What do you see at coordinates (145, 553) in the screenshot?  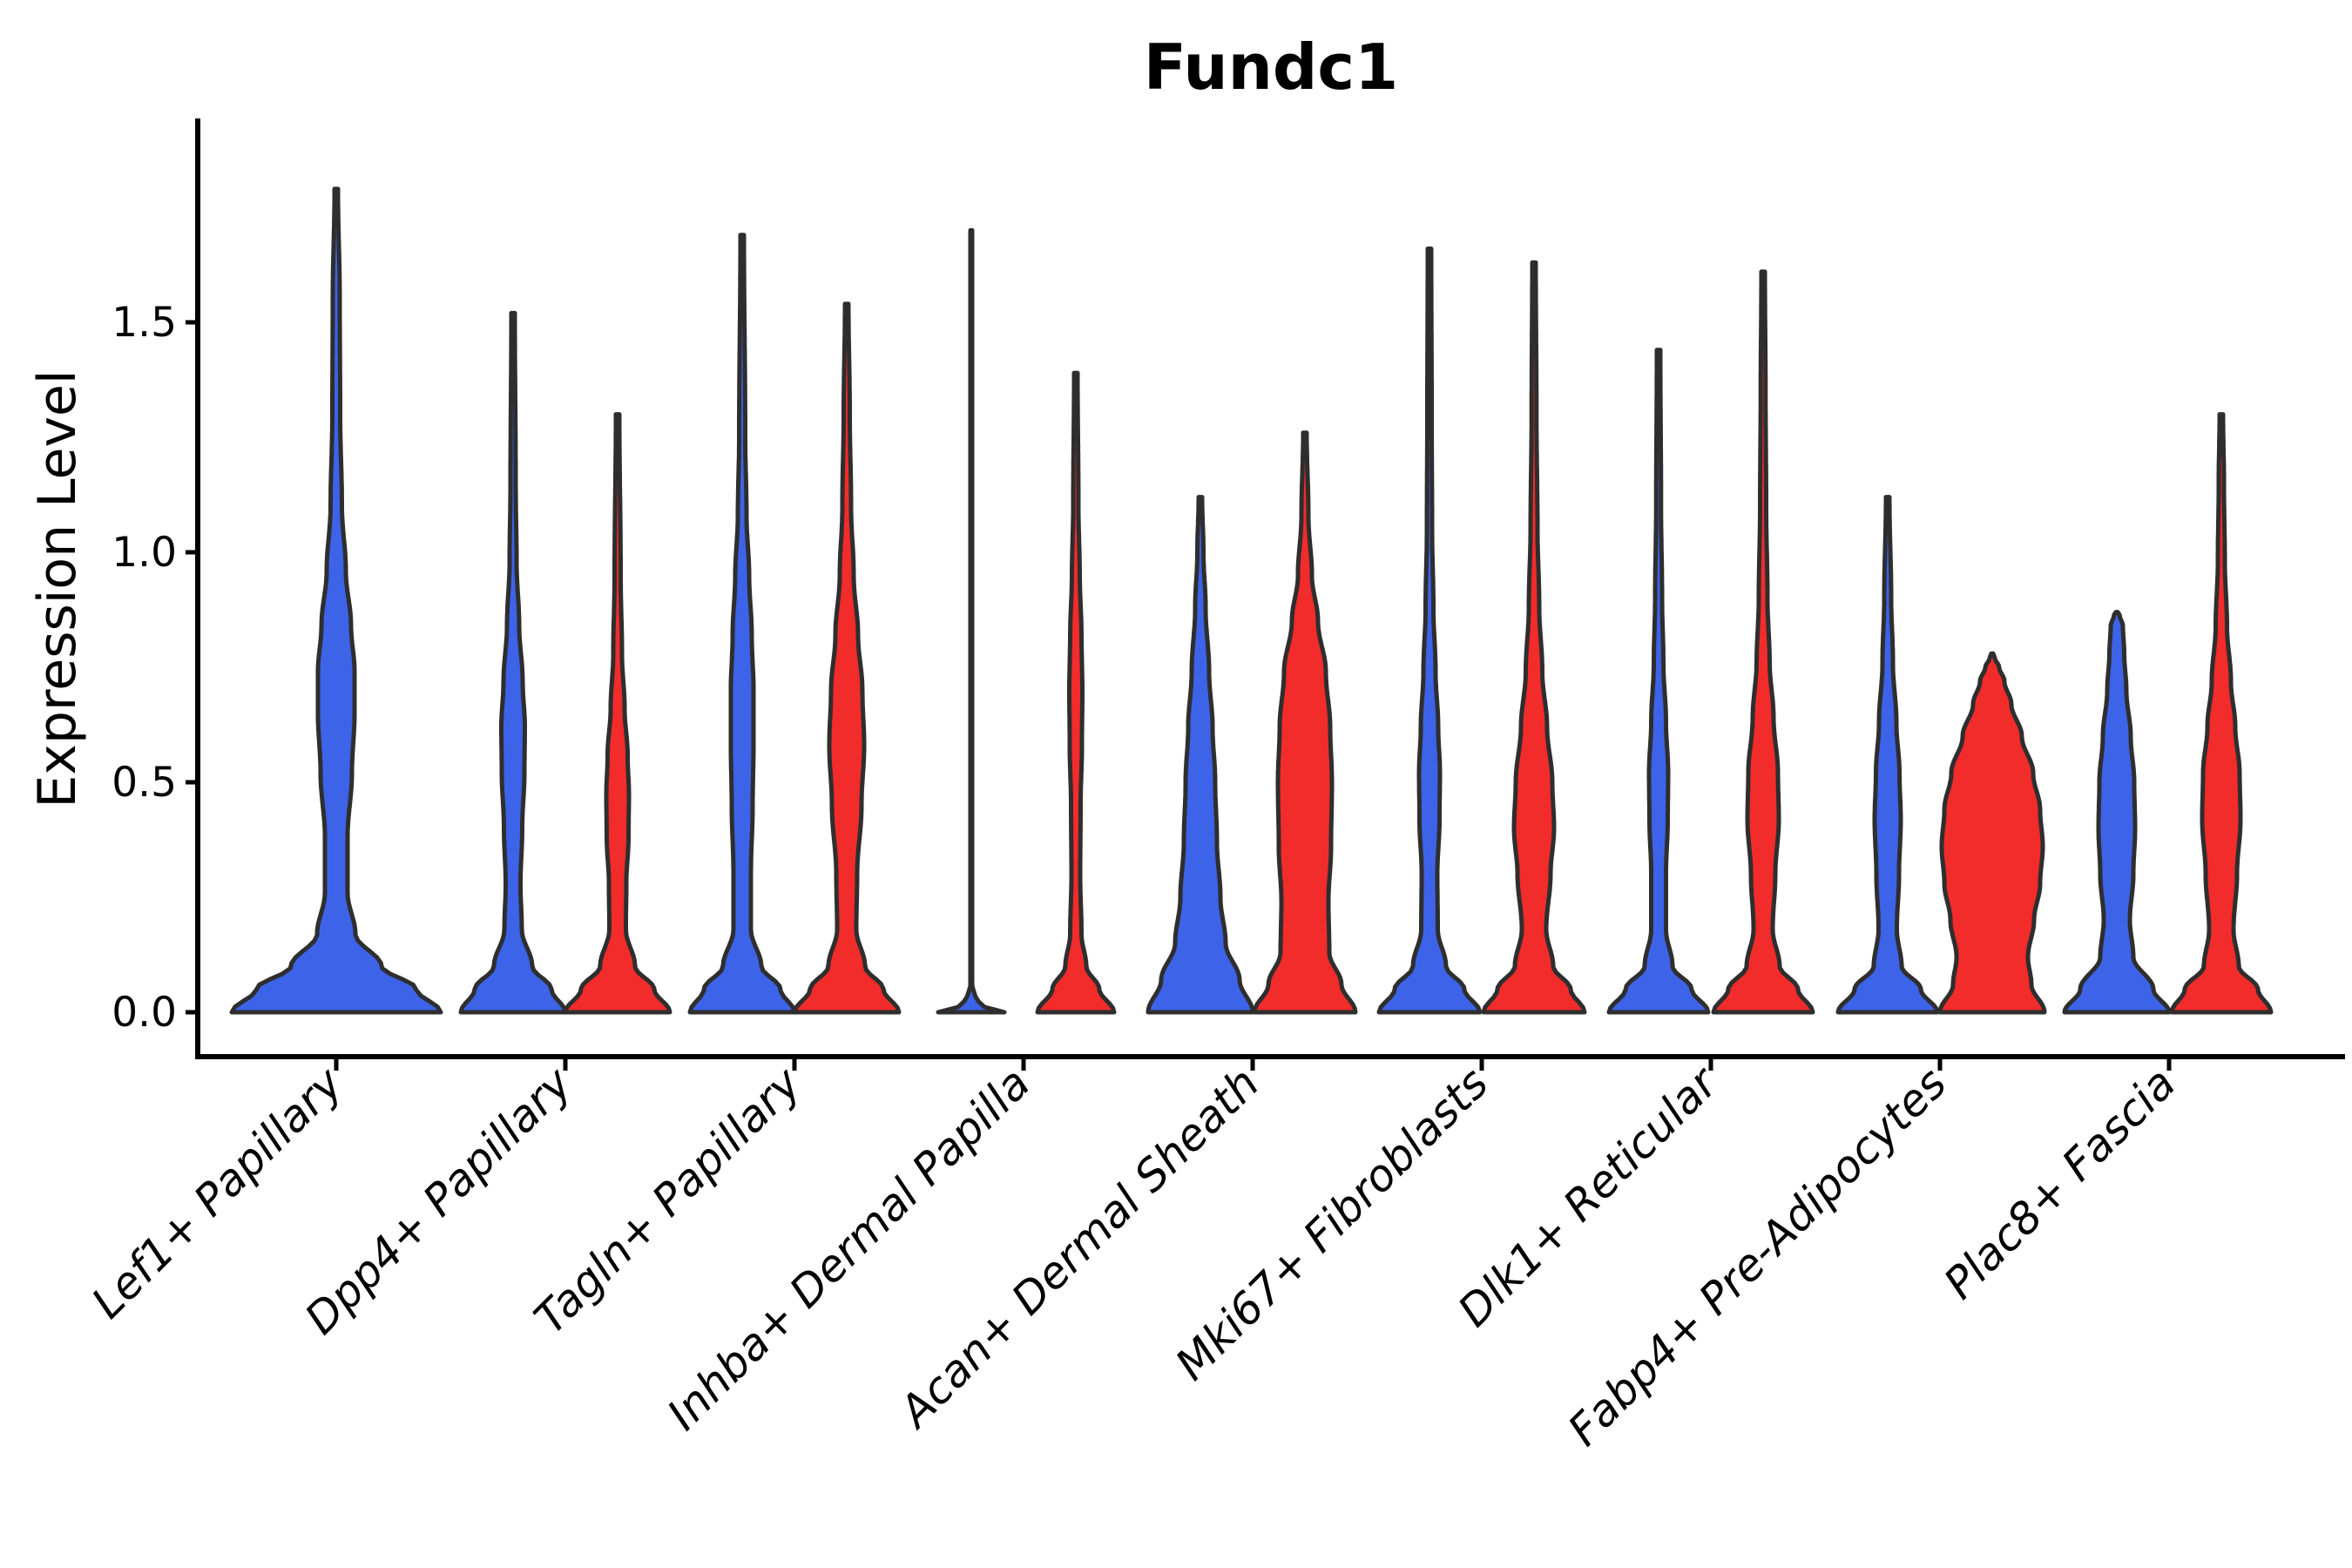 I see `y-tick-label: 1.0` at bounding box center [145, 553].